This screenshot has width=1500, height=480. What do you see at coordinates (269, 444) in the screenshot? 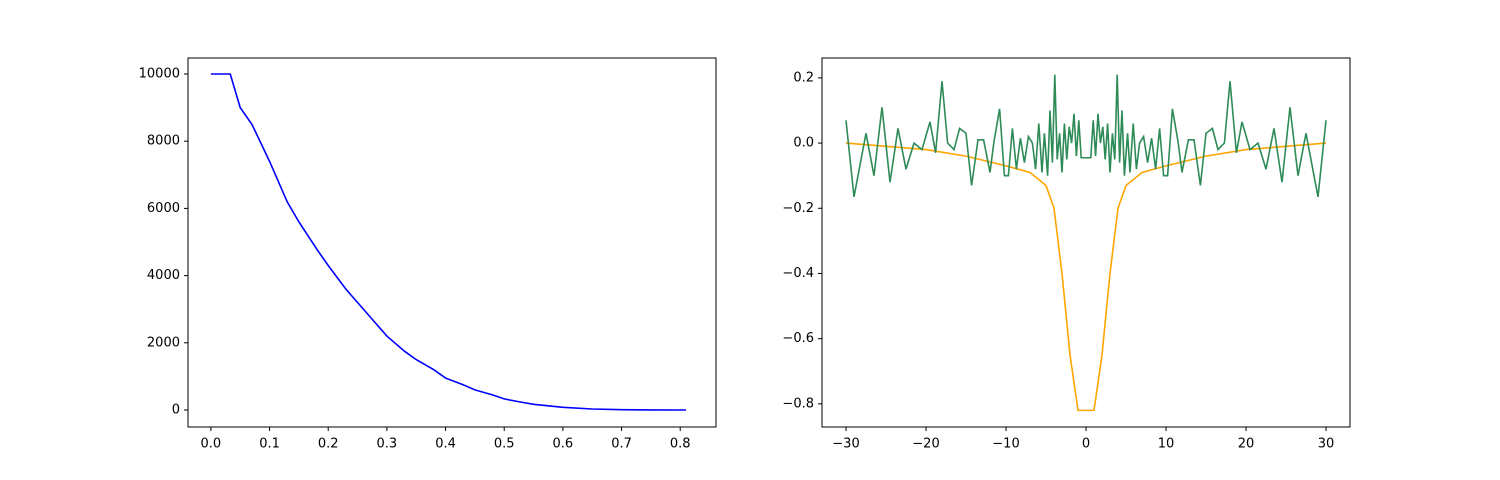
I see `x-tick-label: 0.1` at bounding box center [269, 444].